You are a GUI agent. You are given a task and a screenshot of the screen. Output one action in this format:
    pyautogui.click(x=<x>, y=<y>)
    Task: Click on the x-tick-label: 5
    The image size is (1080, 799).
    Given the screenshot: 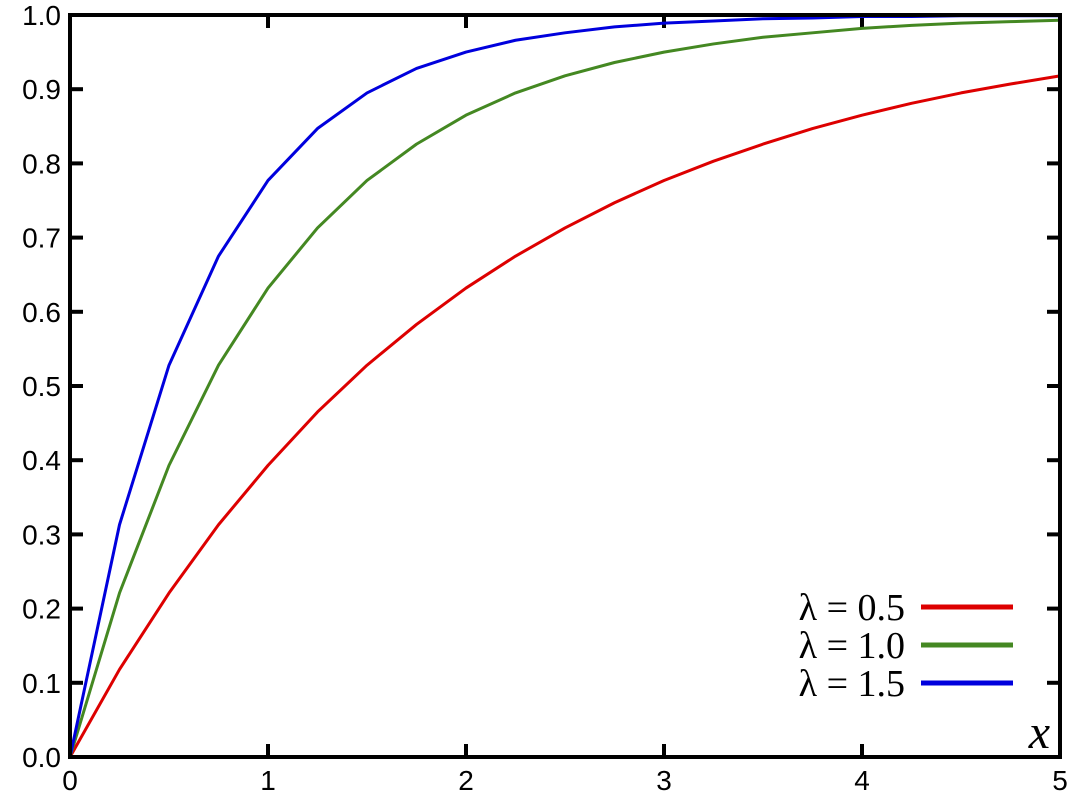 What is the action you would take?
    pyautogui.click(x=1060, y=780)
    